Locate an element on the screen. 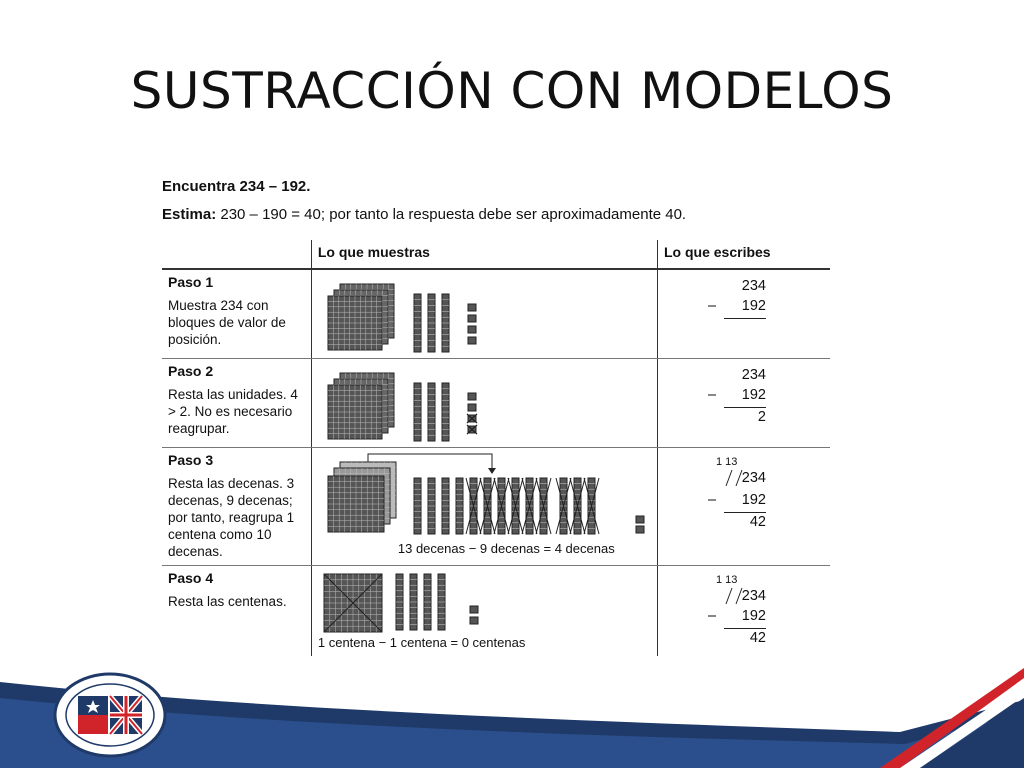 This screenshot has height=768, width=1024. header-writes: Lo que escribes is located at coordinates (743, 255).